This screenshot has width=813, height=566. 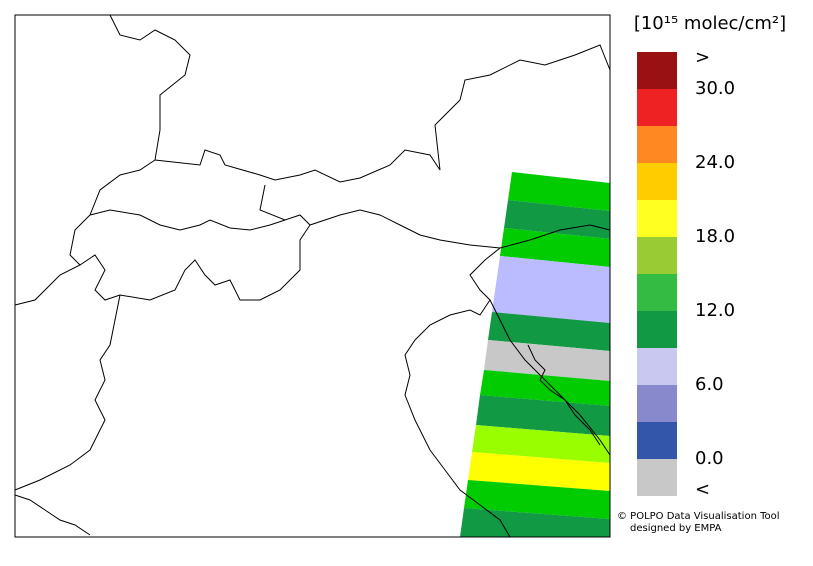 I want to click on colorbar-under-label: <, so click(x=702, y=489).